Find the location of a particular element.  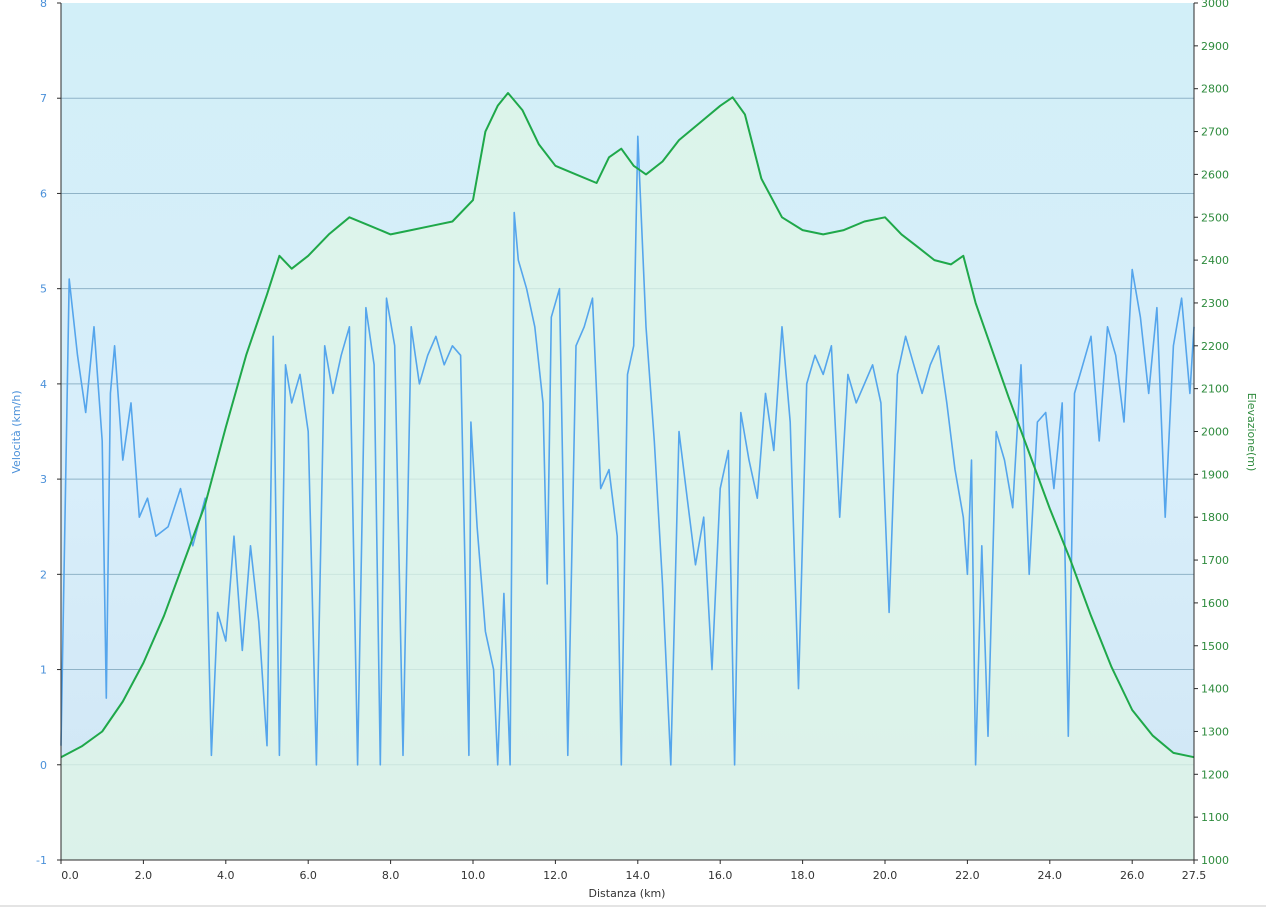

y-right-tick-label: 1300 is located at coordinates (1215, 731).